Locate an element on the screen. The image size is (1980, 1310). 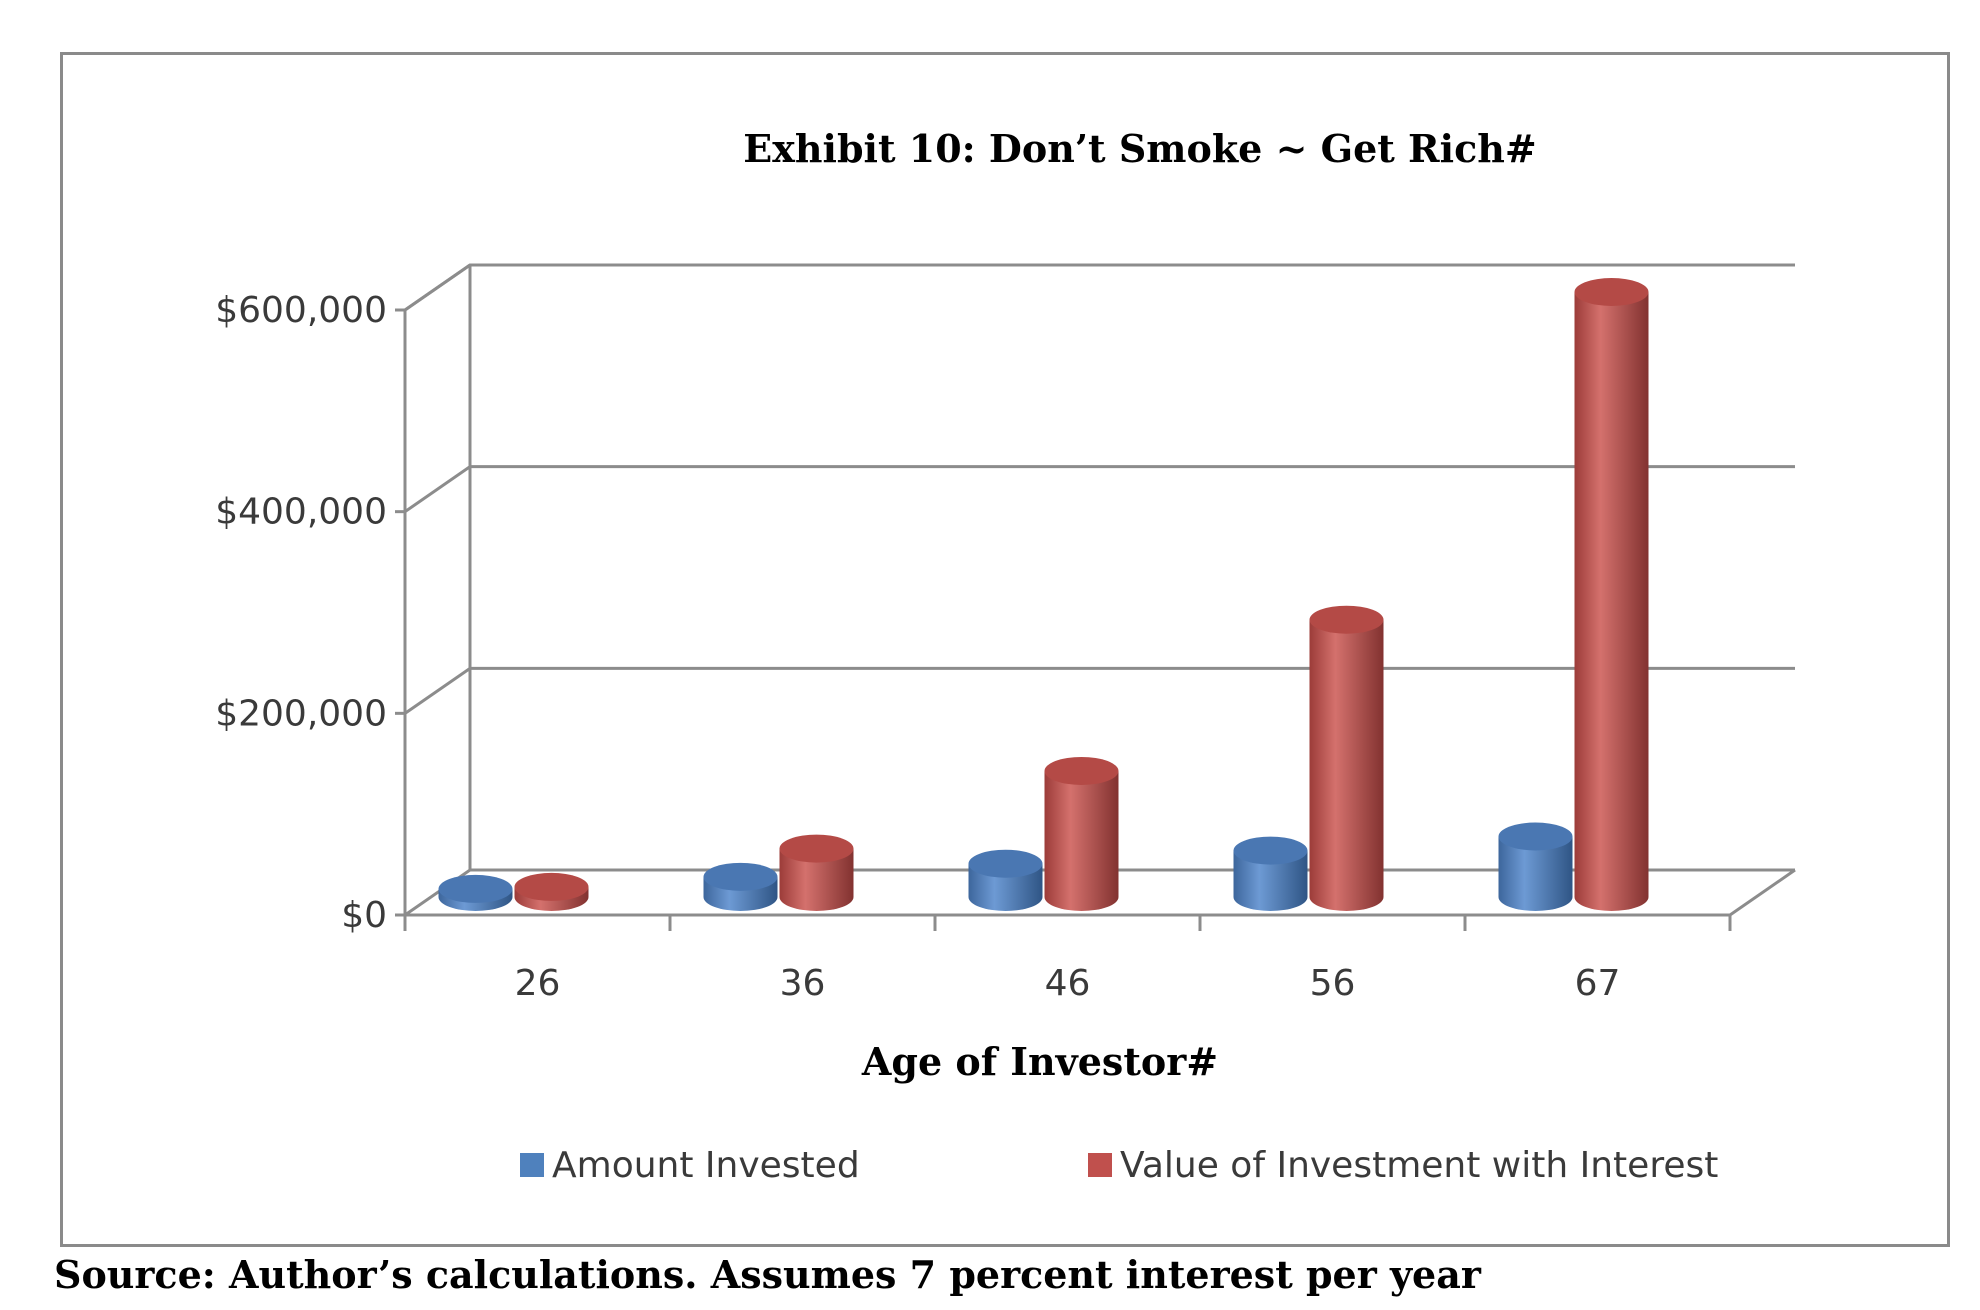
chart-title: Exhibit 10: Don’t Smoke ~ Get Rich# is located at coordinates (1139, 148).